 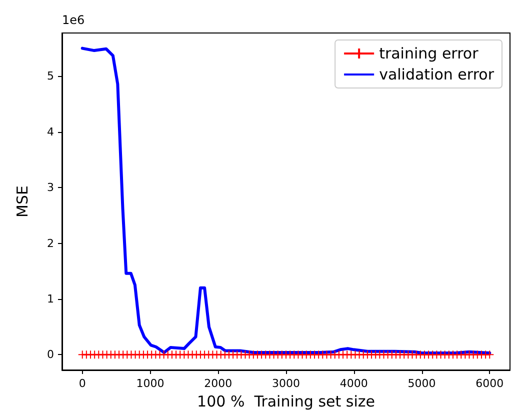 What do you see at coordinates (50, 187) in the screenshot?
I see `y-tick-label: 3` at bounding box center [50, 187].